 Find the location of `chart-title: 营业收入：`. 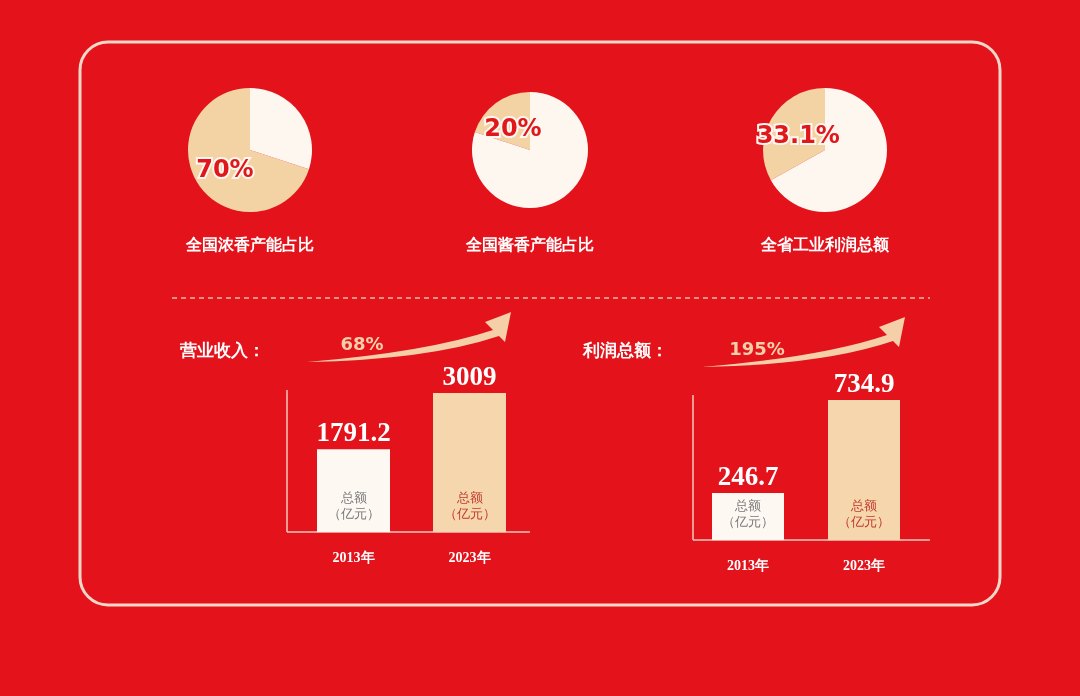

chart-title: 营业收入： is located at coordinates (221, 350).